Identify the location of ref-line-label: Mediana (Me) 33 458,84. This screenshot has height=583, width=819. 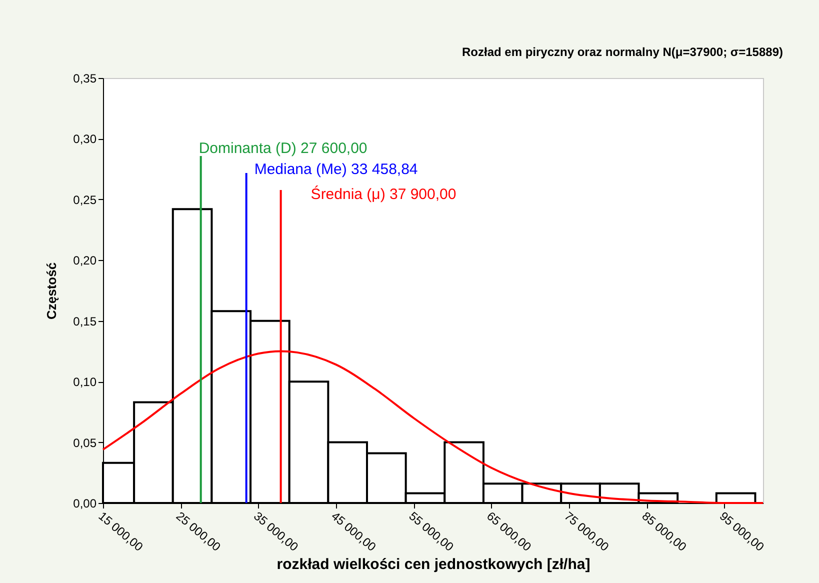
(336, 169).